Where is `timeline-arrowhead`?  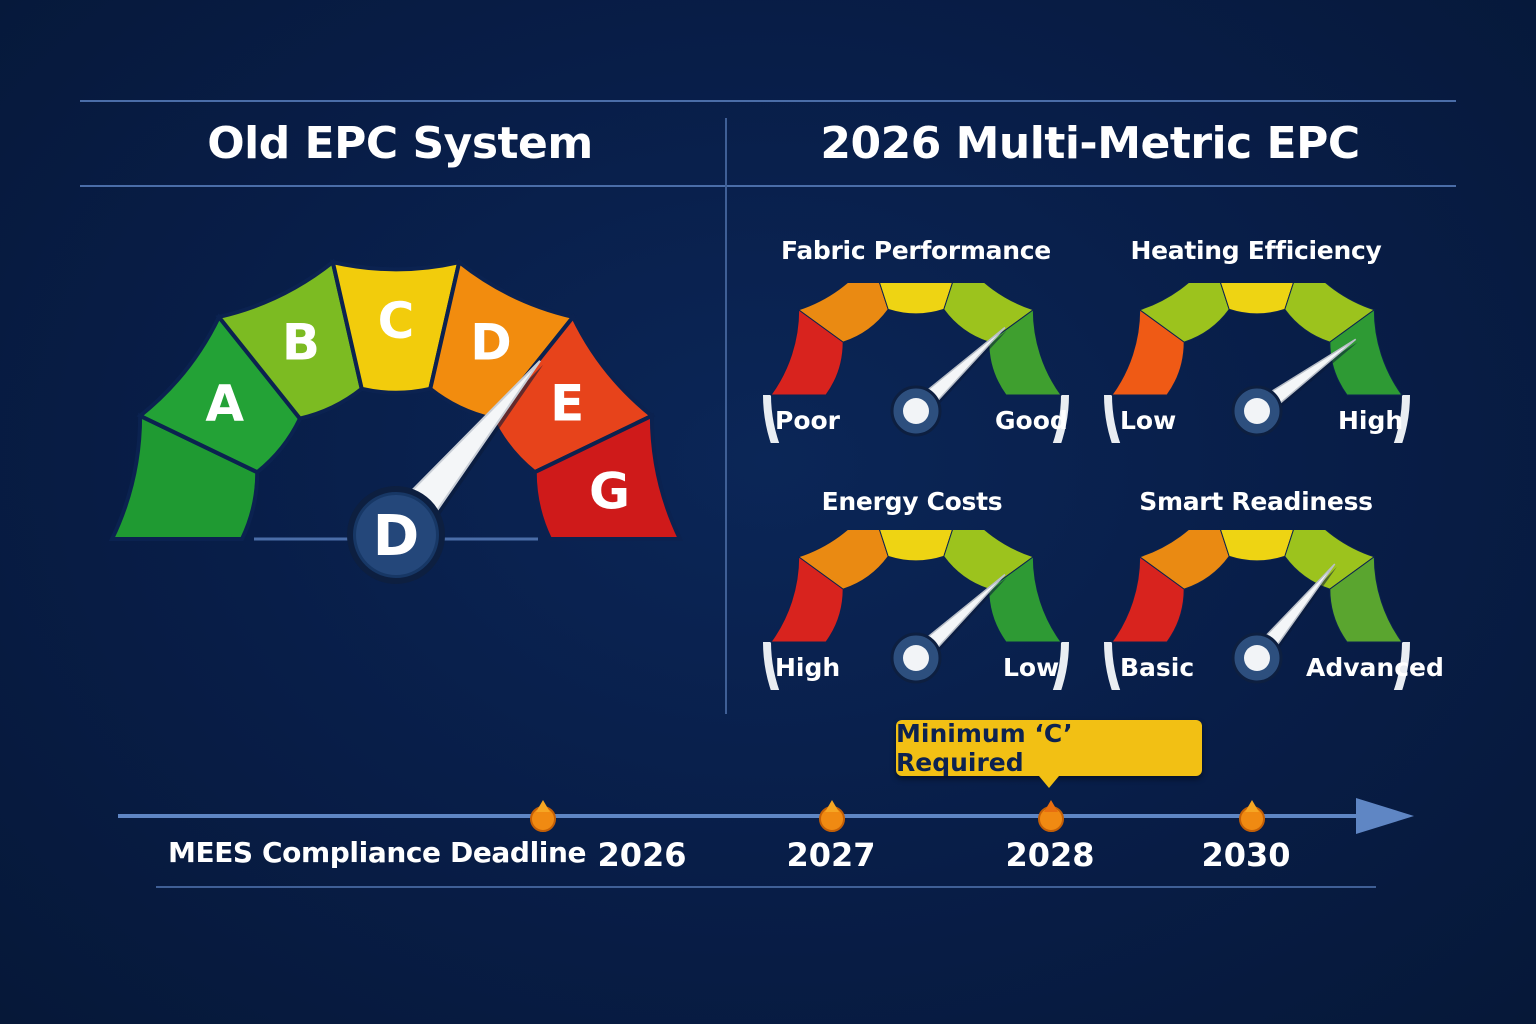
timeline-arrowhead is located at coordinates (1385, 816).